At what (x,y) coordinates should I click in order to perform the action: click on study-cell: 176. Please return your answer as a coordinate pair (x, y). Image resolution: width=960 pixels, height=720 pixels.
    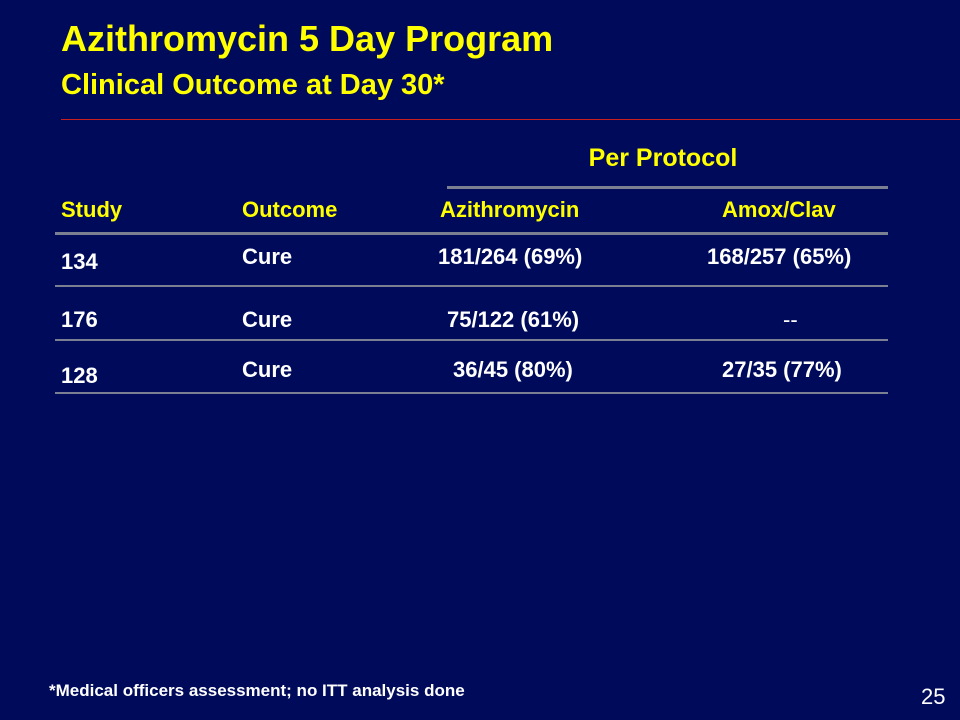
    Looking at the image, I should click on (79, 319).